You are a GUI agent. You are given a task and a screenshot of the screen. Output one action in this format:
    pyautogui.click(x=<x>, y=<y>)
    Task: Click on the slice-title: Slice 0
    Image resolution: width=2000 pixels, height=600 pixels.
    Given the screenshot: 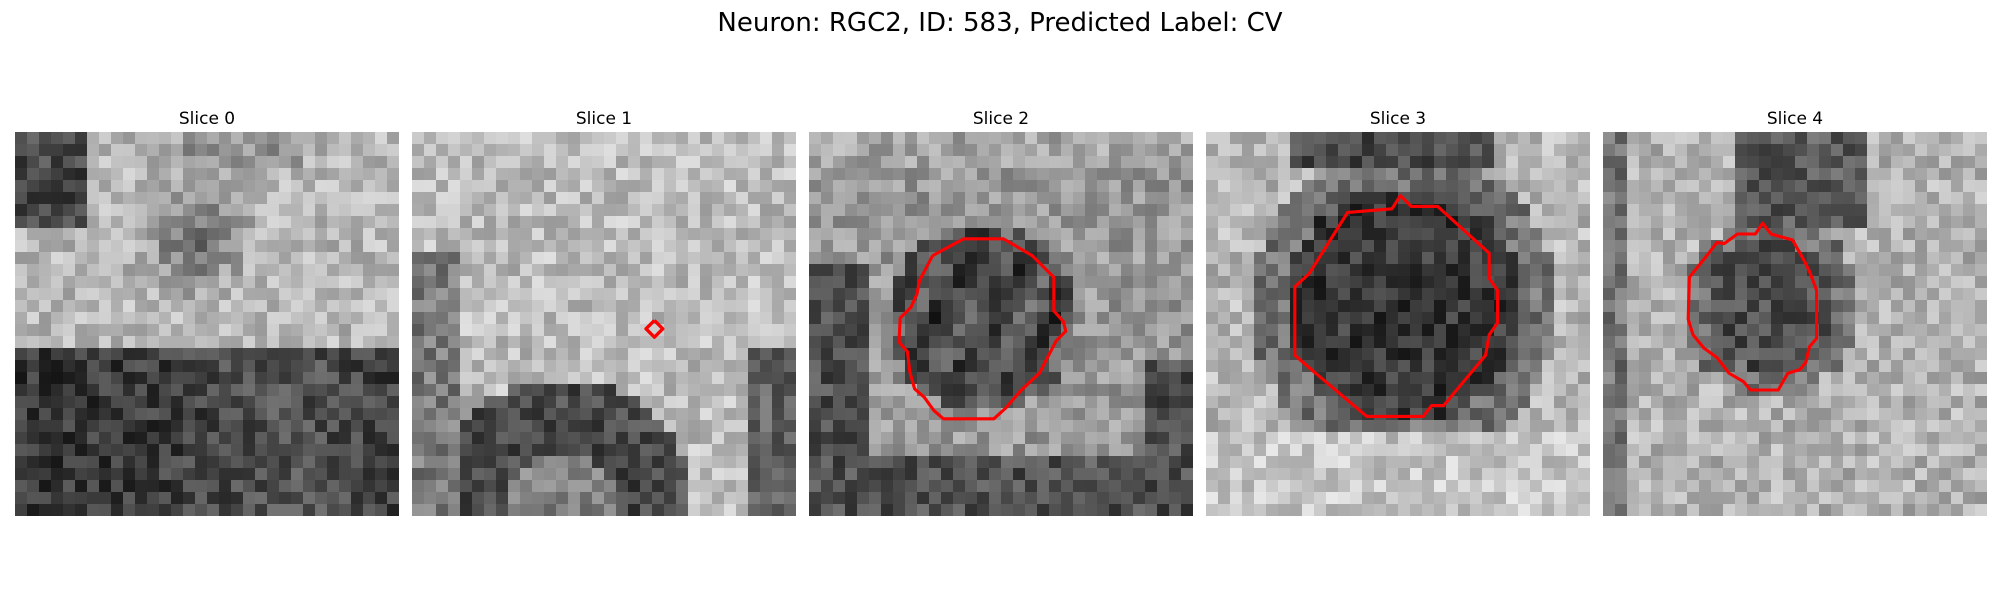 What is the action you would take?
    pyautogui.click(x=207, y=119)
    